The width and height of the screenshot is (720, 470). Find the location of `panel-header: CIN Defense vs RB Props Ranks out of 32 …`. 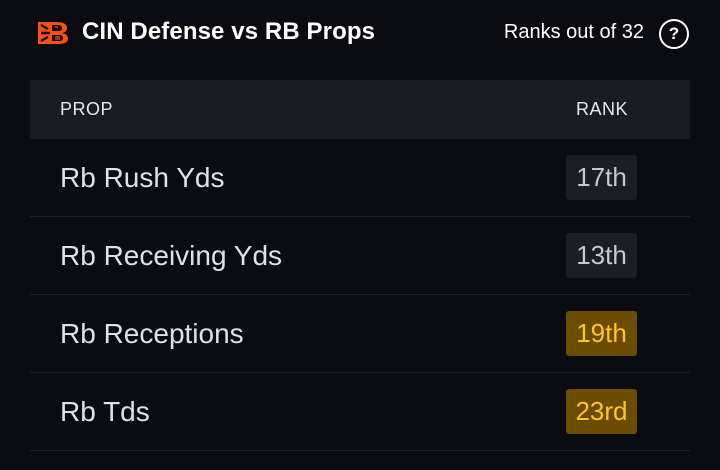

panel-header: CIN Defense vs RB Props Ranks out of 32 … is located at coordinates (360, 33).